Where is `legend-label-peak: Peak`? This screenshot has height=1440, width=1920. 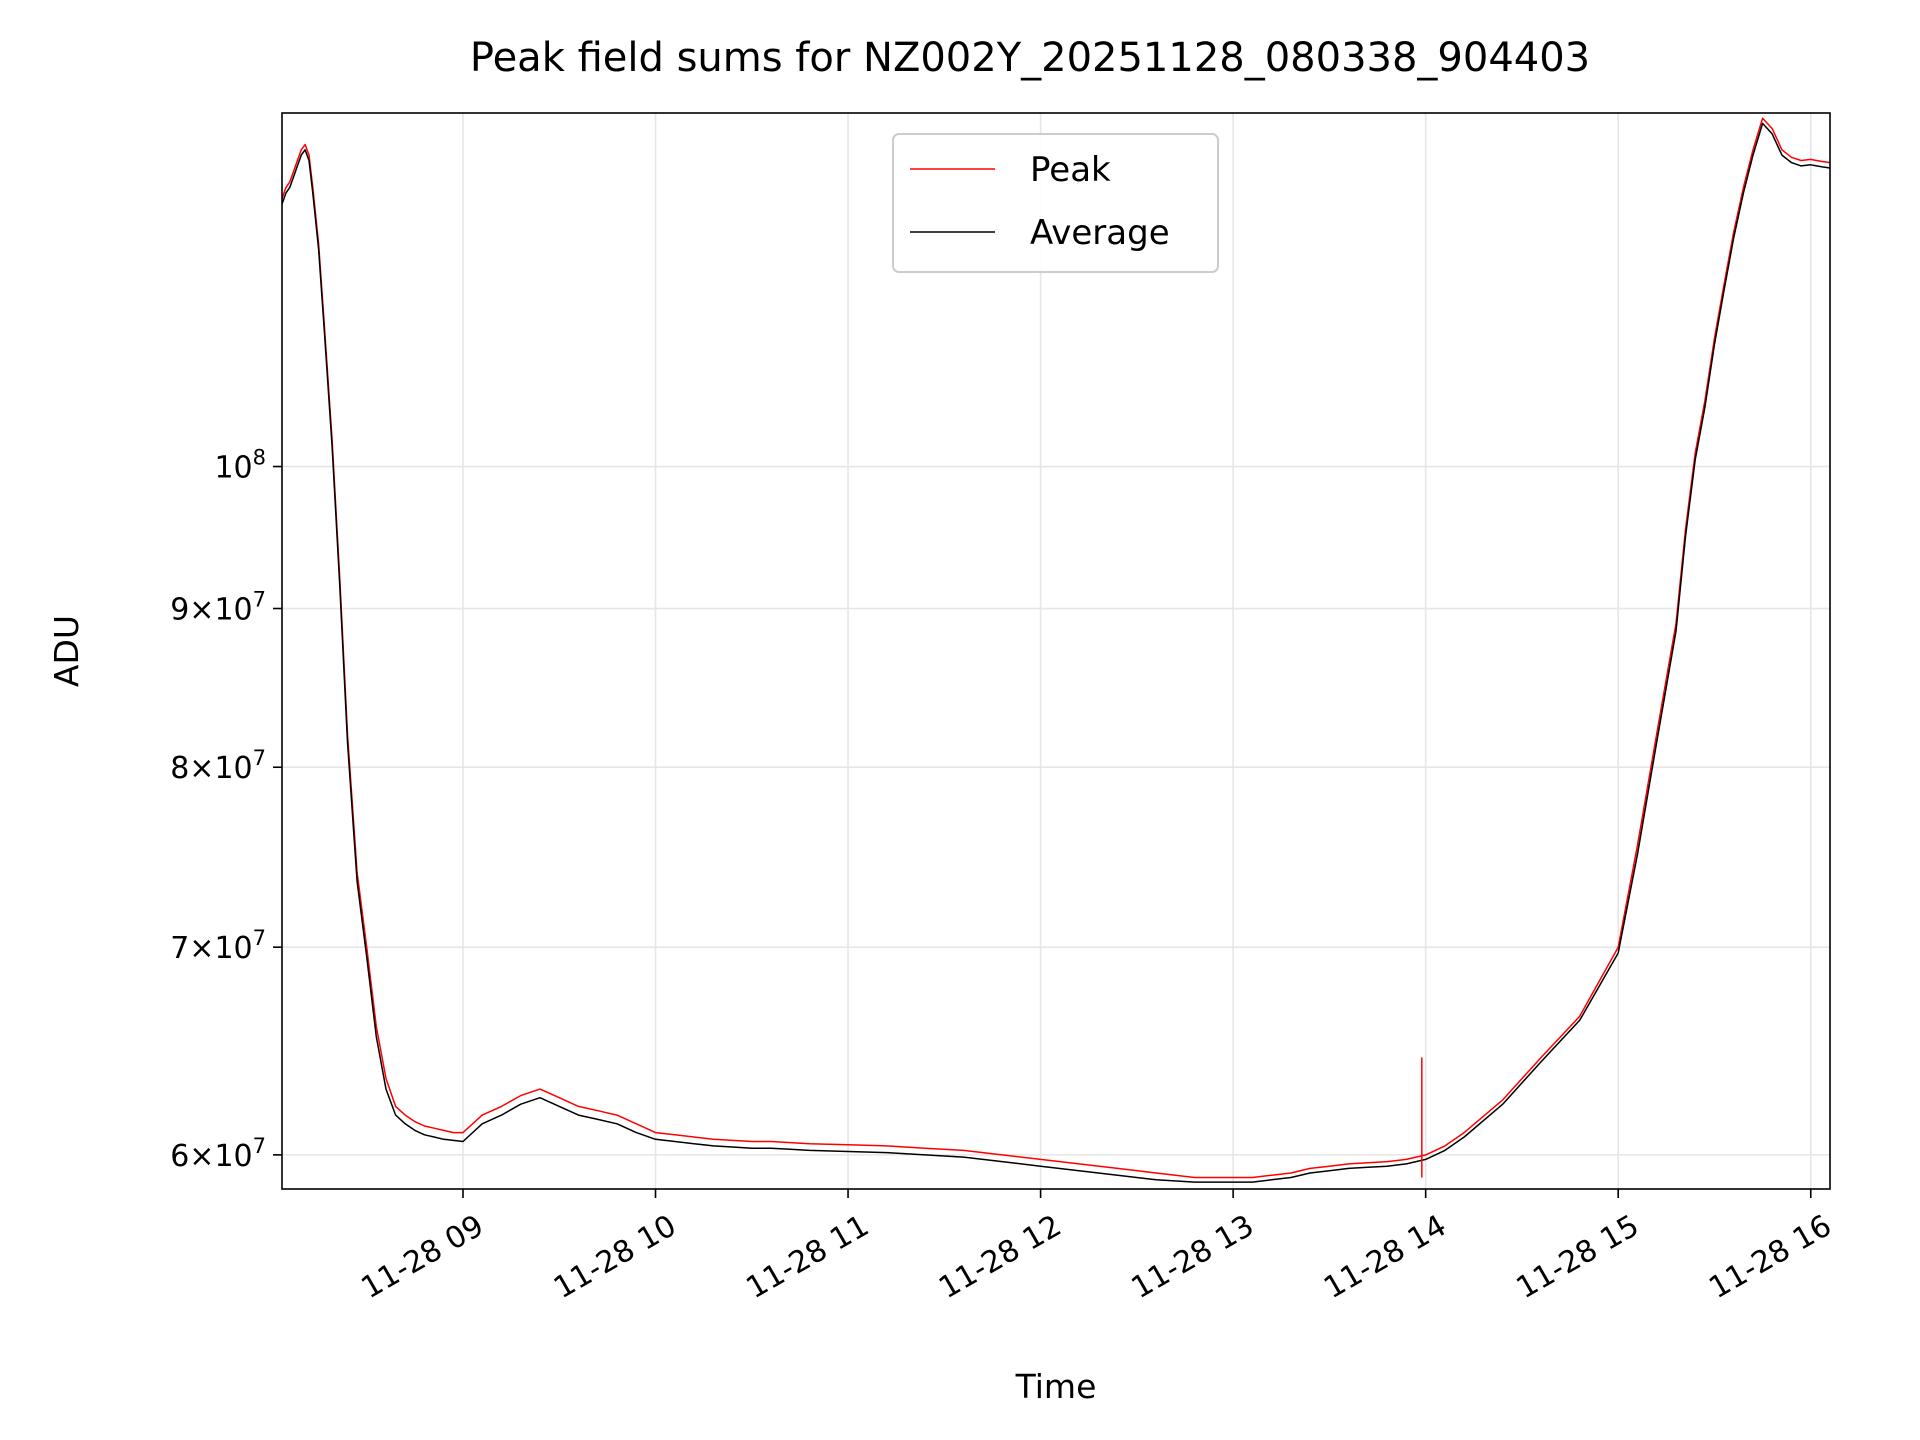 legend-label-peak: Peak is located at coordinates (1070, 170).